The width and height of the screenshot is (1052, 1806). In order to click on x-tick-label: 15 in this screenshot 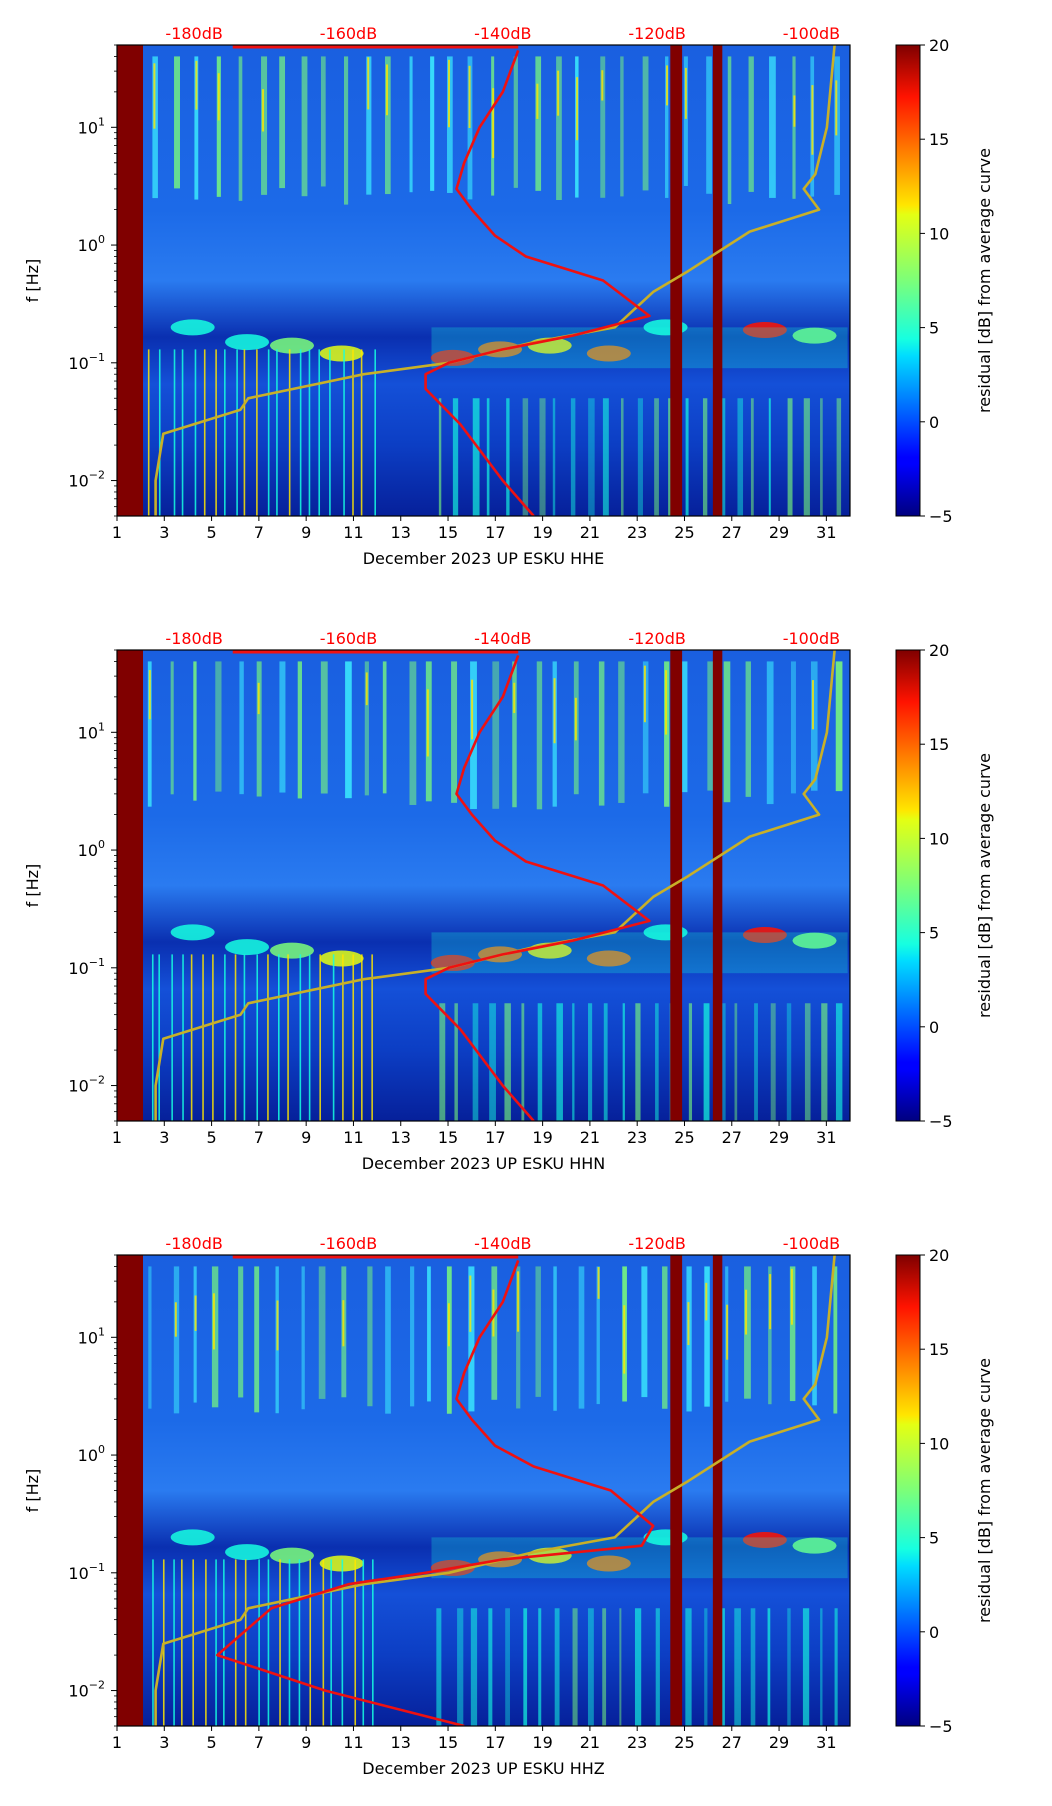, I will do `click(448, 1137)`.